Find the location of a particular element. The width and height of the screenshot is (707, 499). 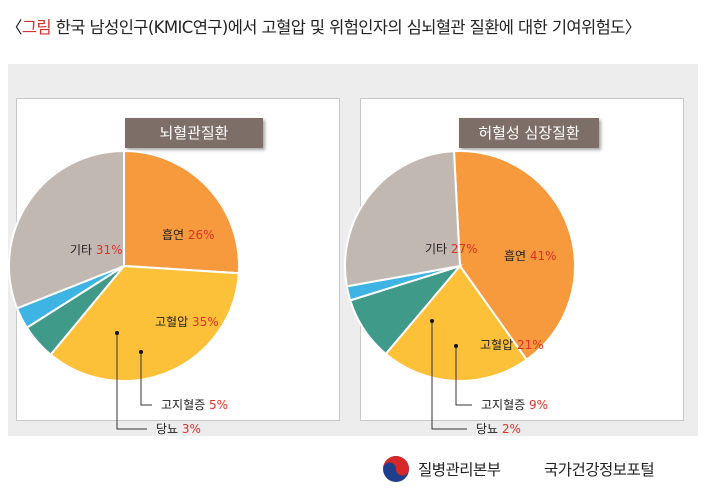

title-open-bracket: 〈 is located at coordinates (14, 27).